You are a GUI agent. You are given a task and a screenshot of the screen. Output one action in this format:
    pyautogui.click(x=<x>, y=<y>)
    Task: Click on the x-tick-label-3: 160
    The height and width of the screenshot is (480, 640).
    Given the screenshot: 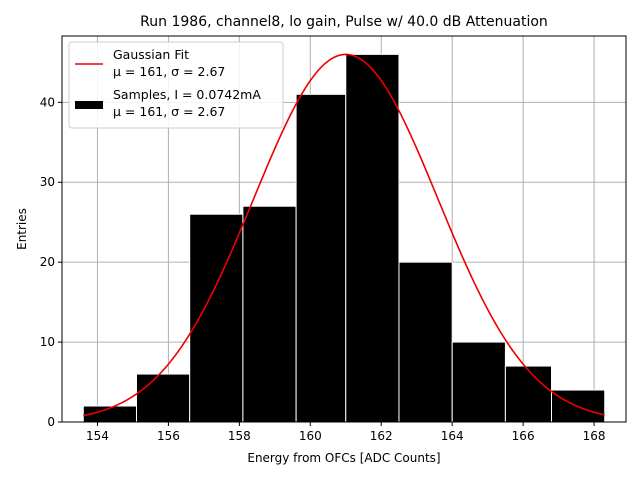 What is the action you would take?
    pyautogui.click(x=310, y=436)
    